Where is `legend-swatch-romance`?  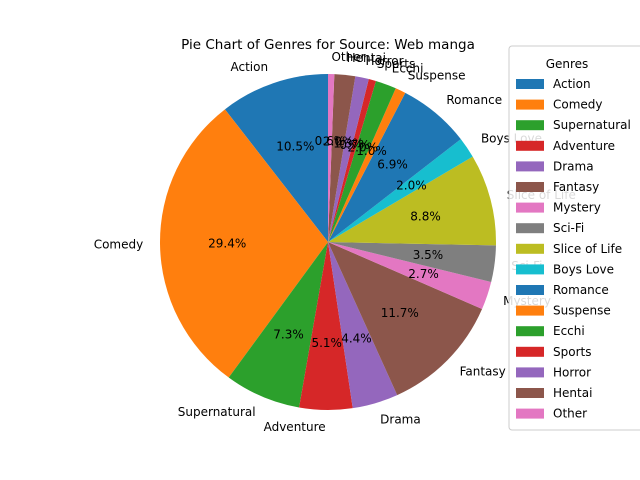 legend-swatch-romance is located at coordinates (530, 290).